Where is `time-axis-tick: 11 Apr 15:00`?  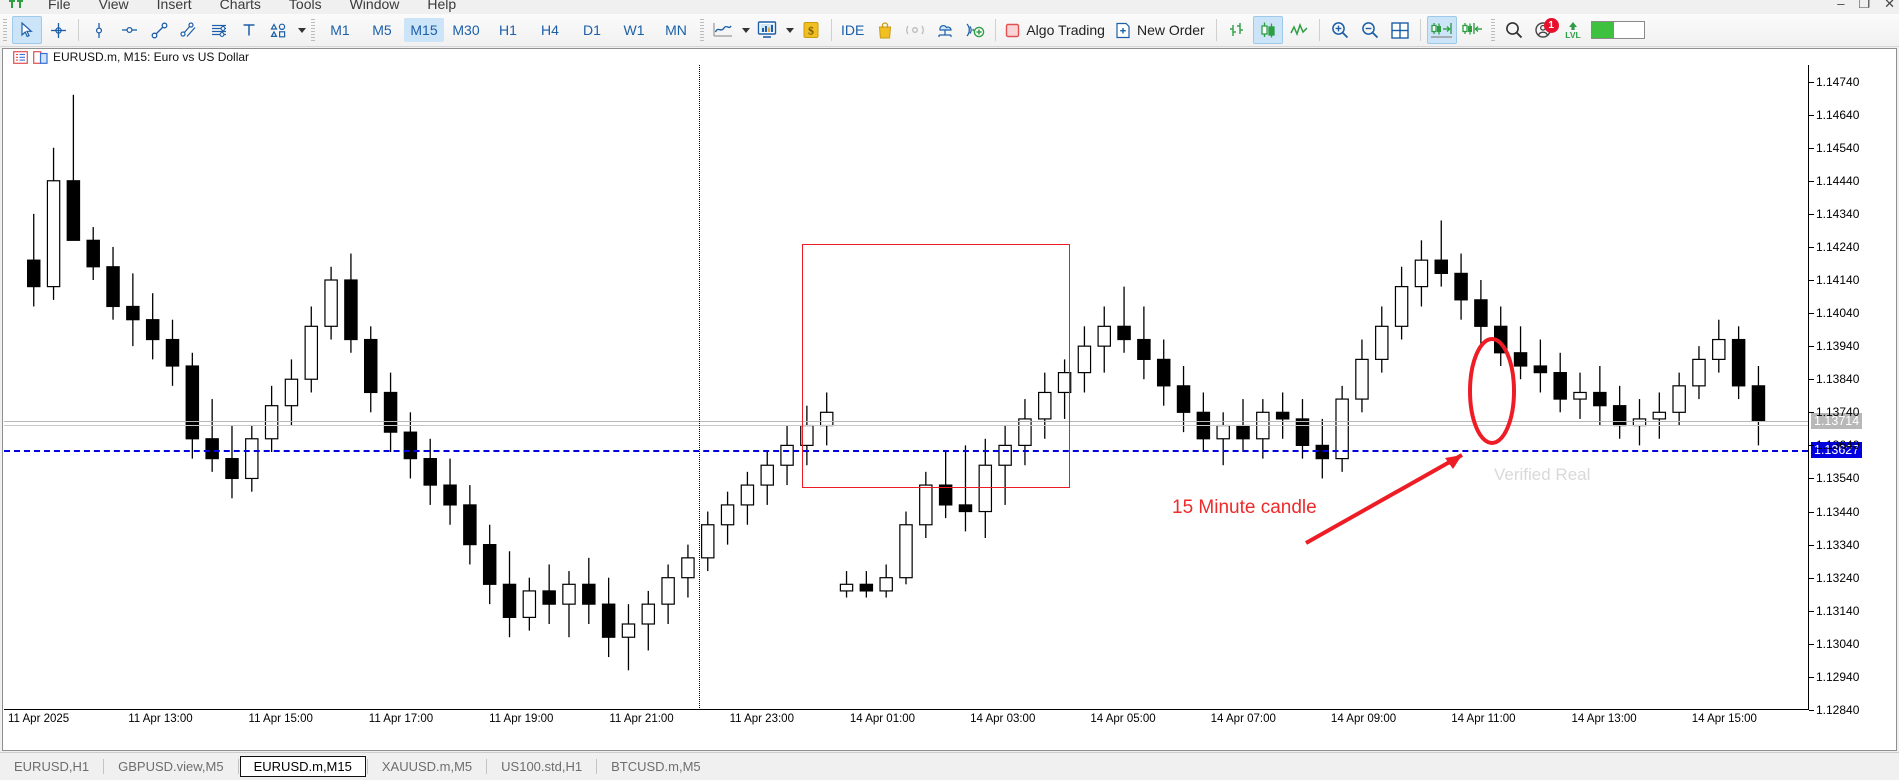 time-axis-tick: 11 Apr 15:00 is located at coordinates (280, 719).